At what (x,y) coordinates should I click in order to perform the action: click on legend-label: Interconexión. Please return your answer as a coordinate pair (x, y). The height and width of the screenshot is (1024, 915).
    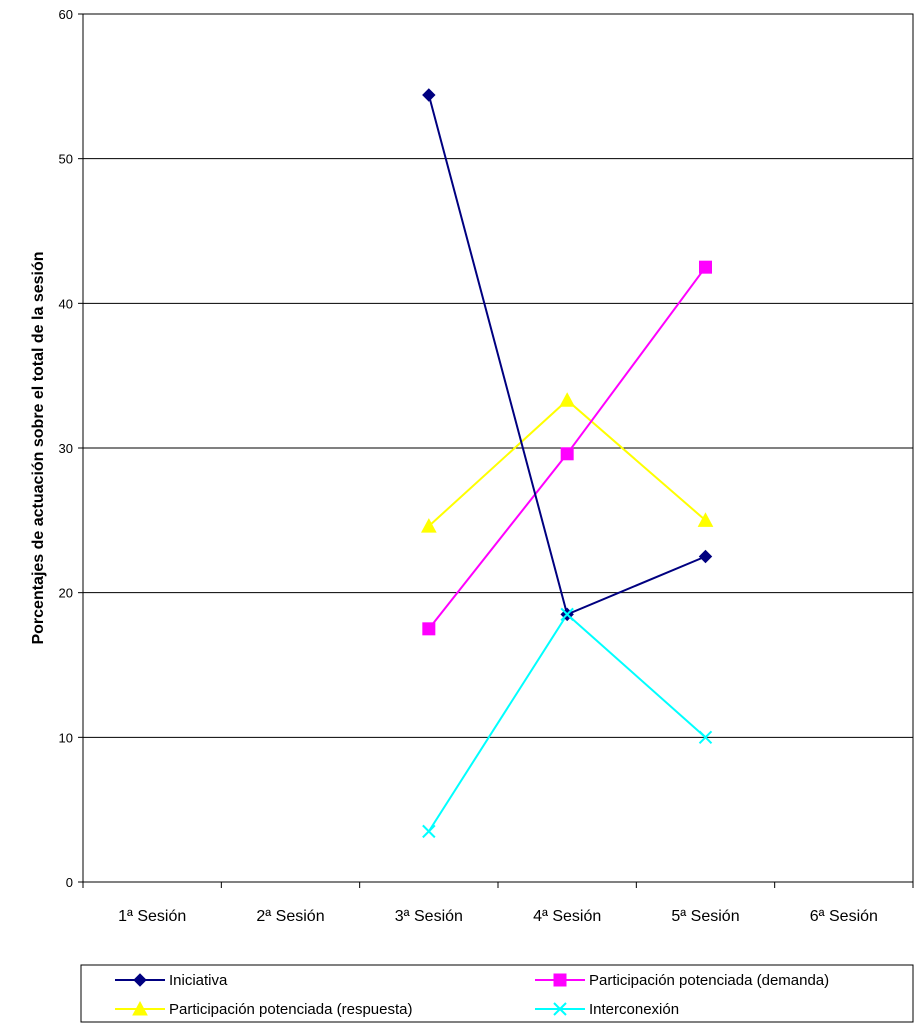
    Looking at the image, I should click on (634, 1009).